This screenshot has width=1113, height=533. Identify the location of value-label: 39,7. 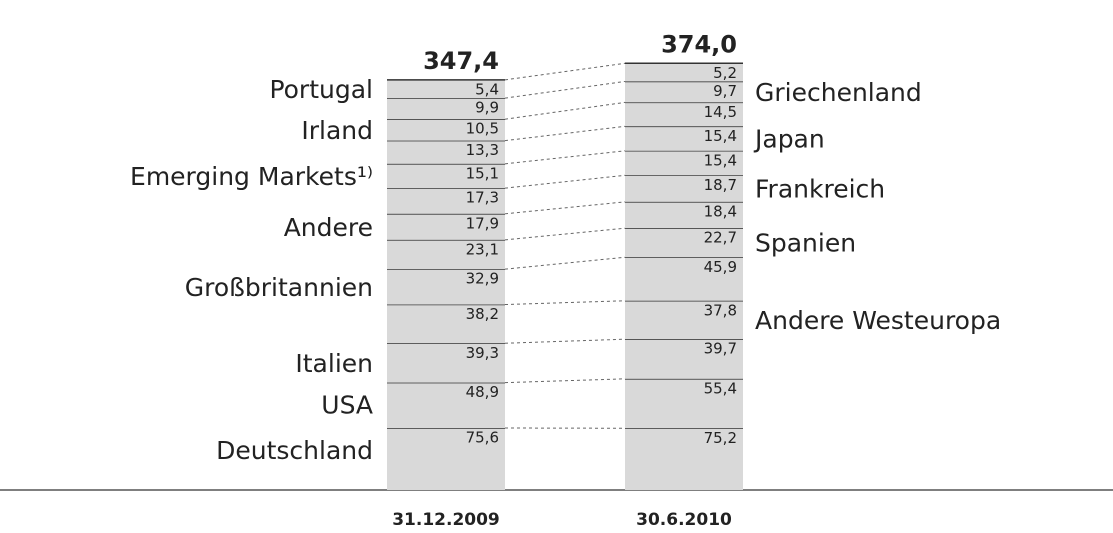
(720, 349).